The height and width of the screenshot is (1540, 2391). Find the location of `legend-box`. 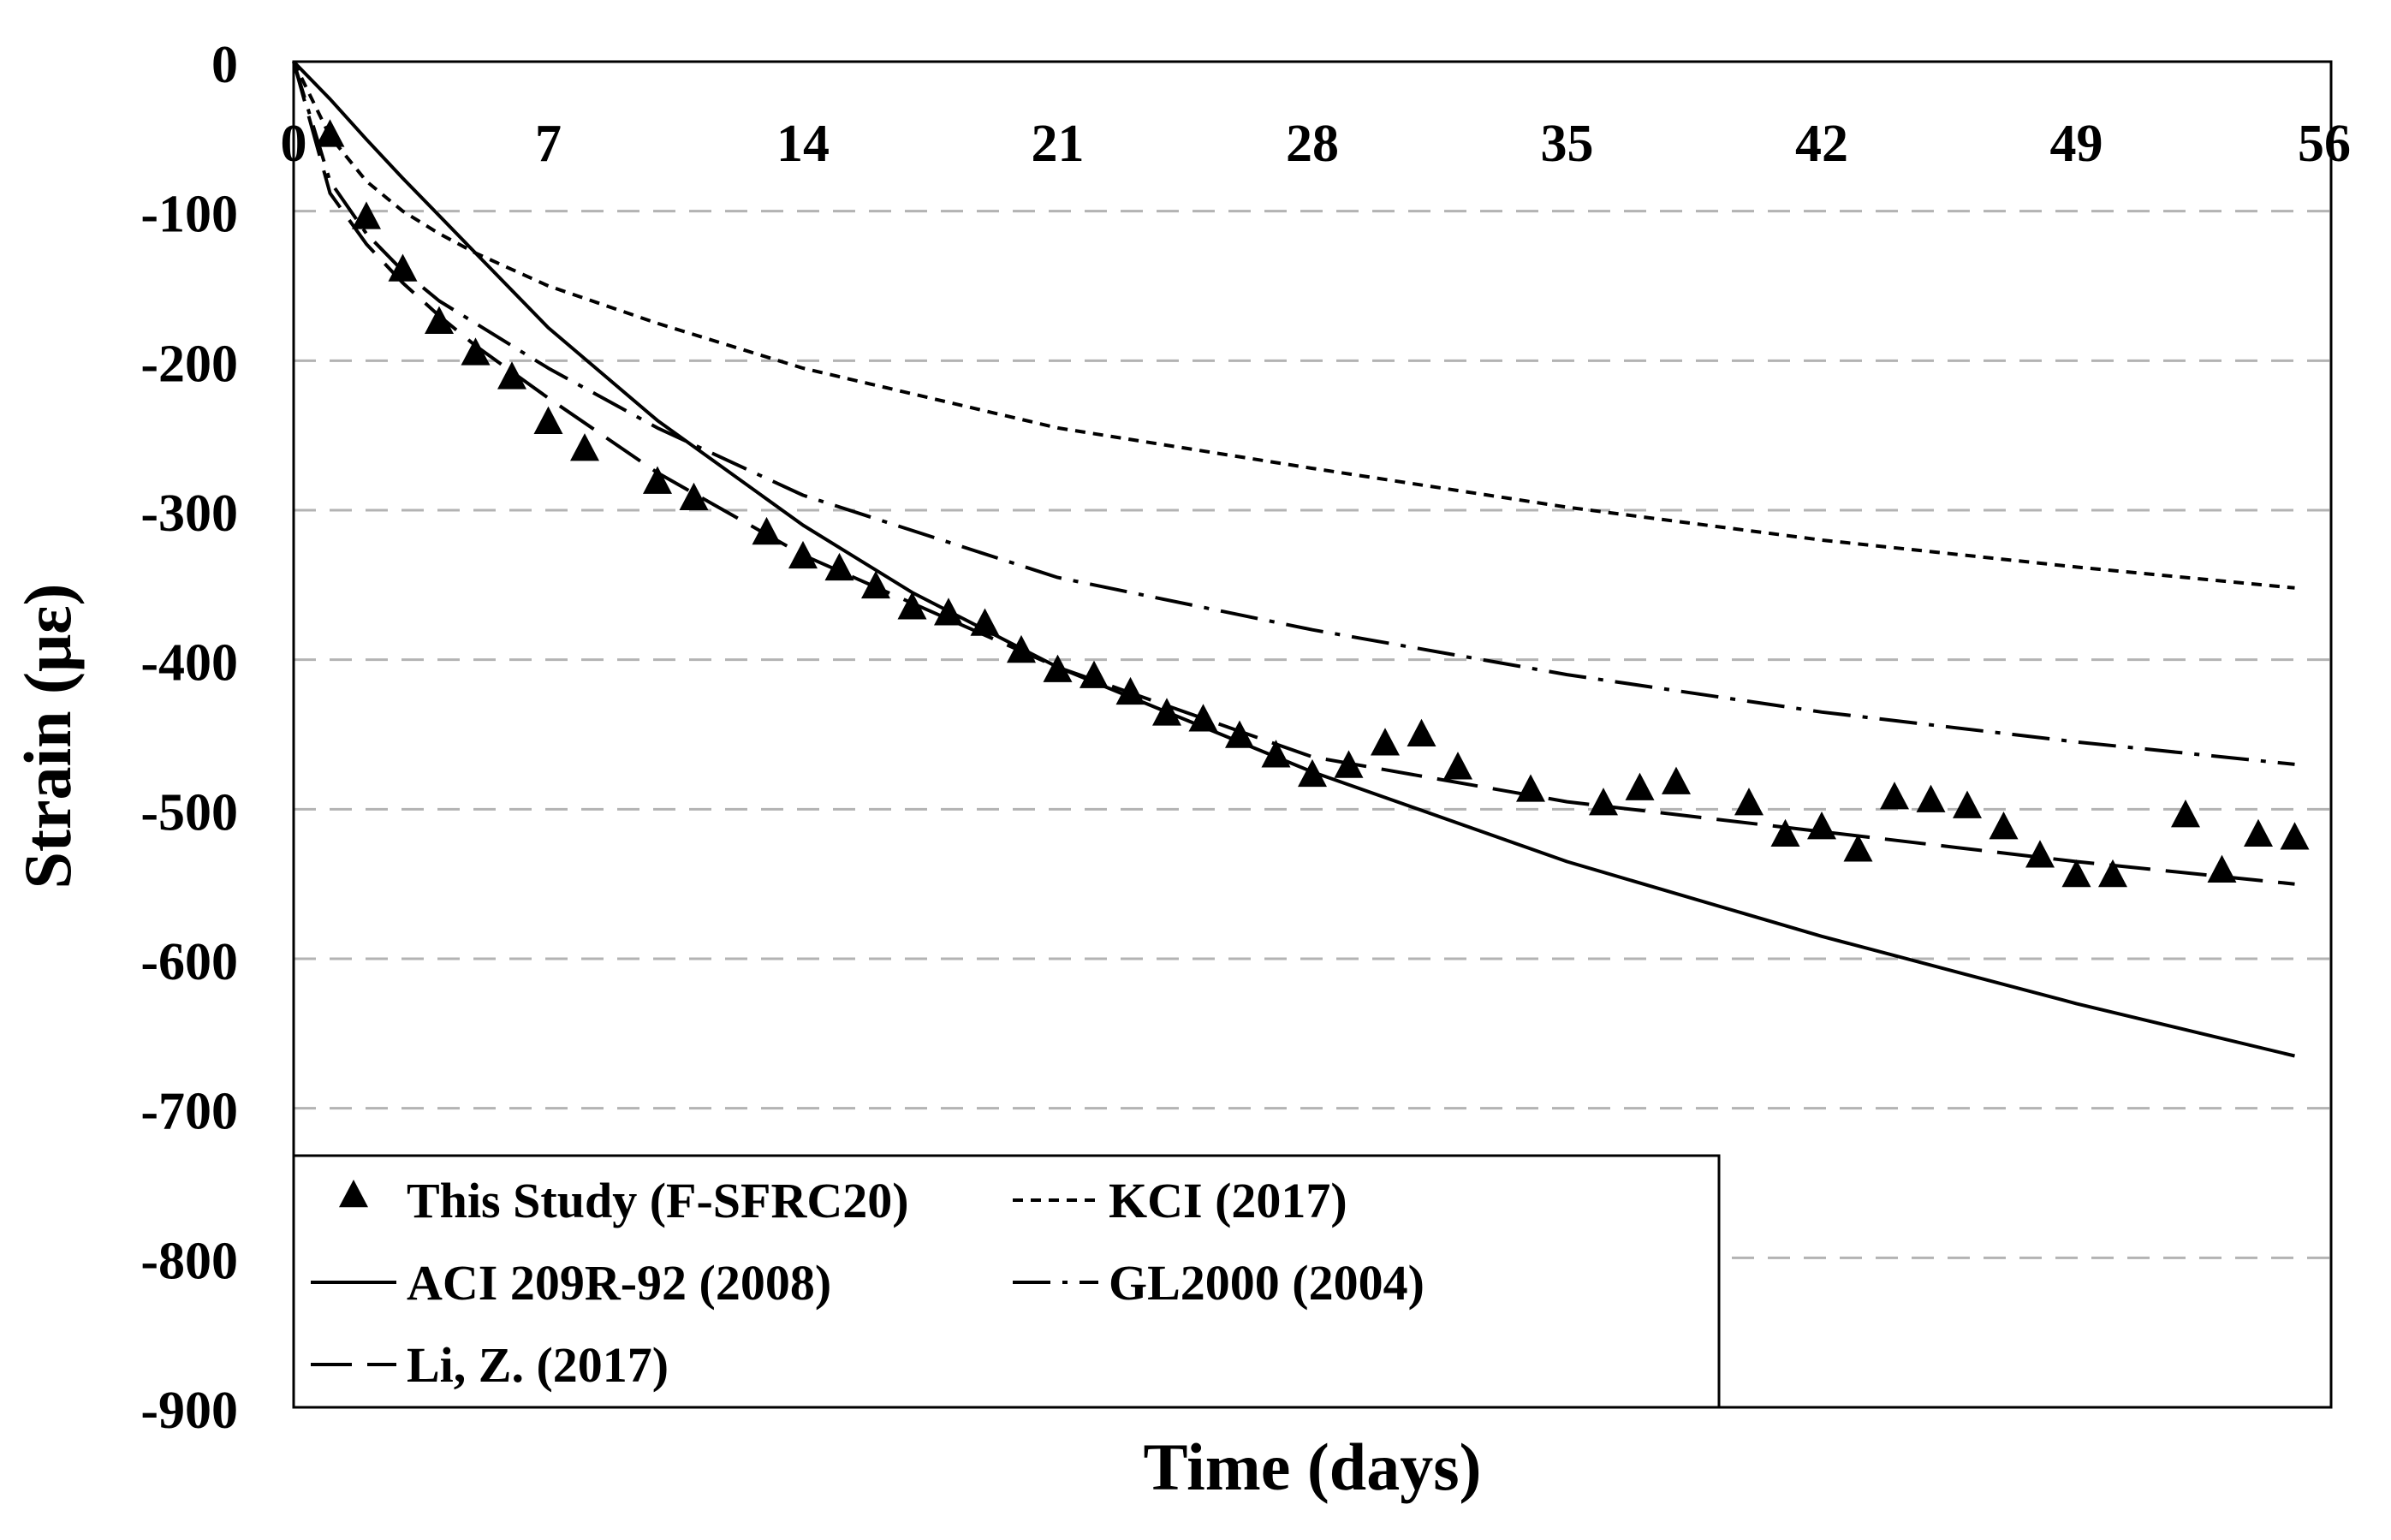

legend-box is located at coordinates (1006, 1281).